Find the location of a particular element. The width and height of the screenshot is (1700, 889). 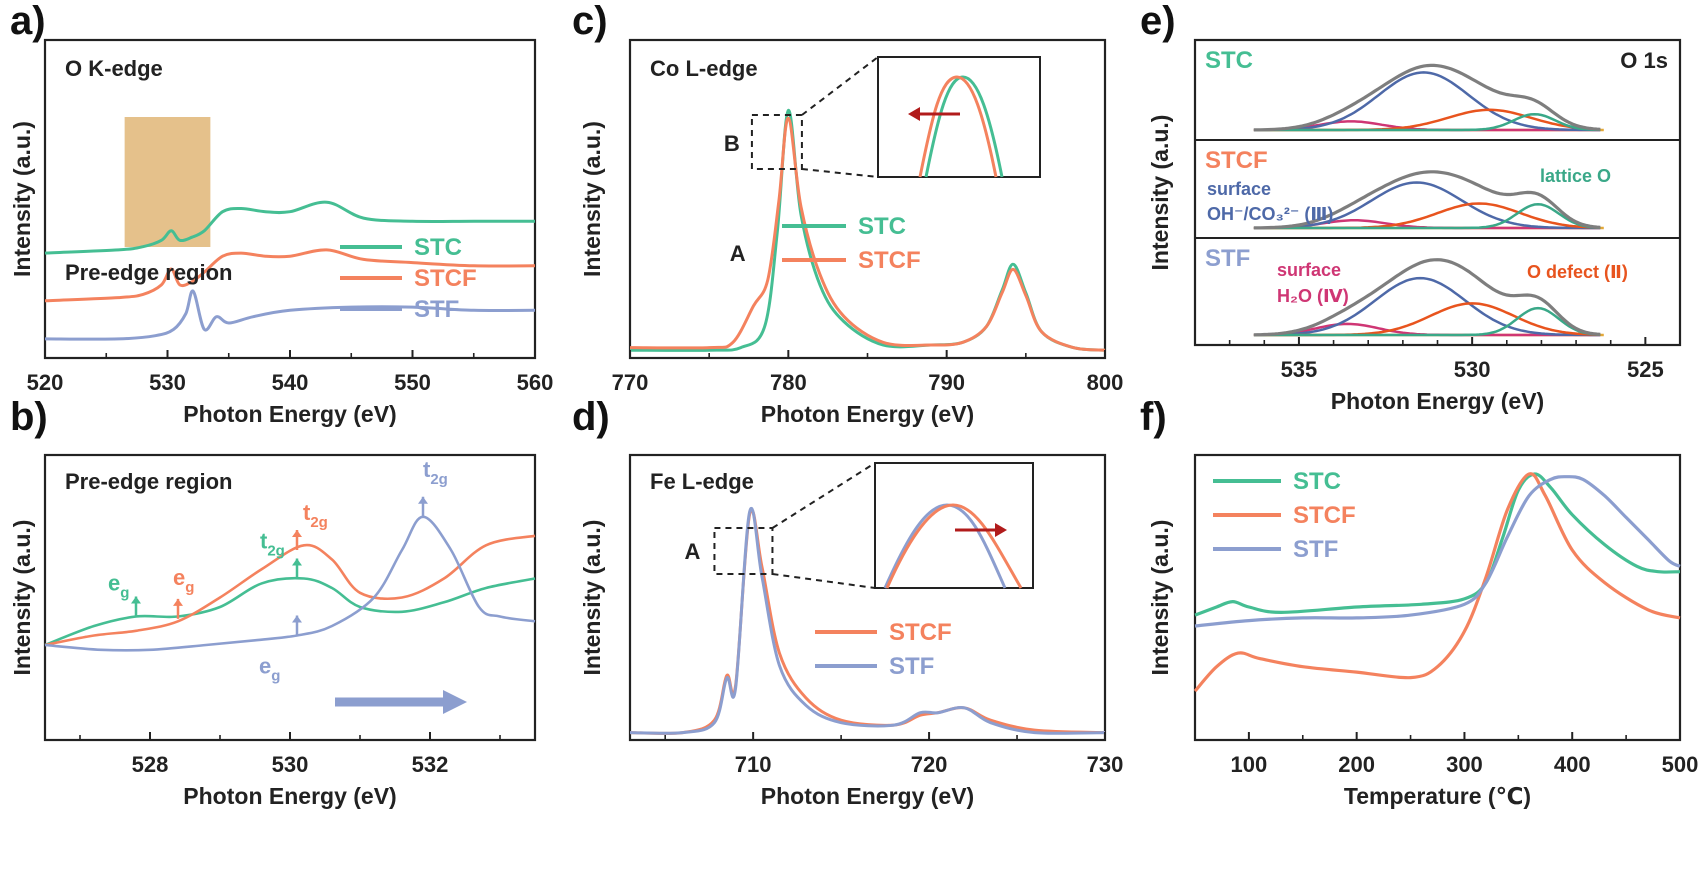

label-o-defect: O defect (Ⅱ) is located at coordinates (1577, 272).